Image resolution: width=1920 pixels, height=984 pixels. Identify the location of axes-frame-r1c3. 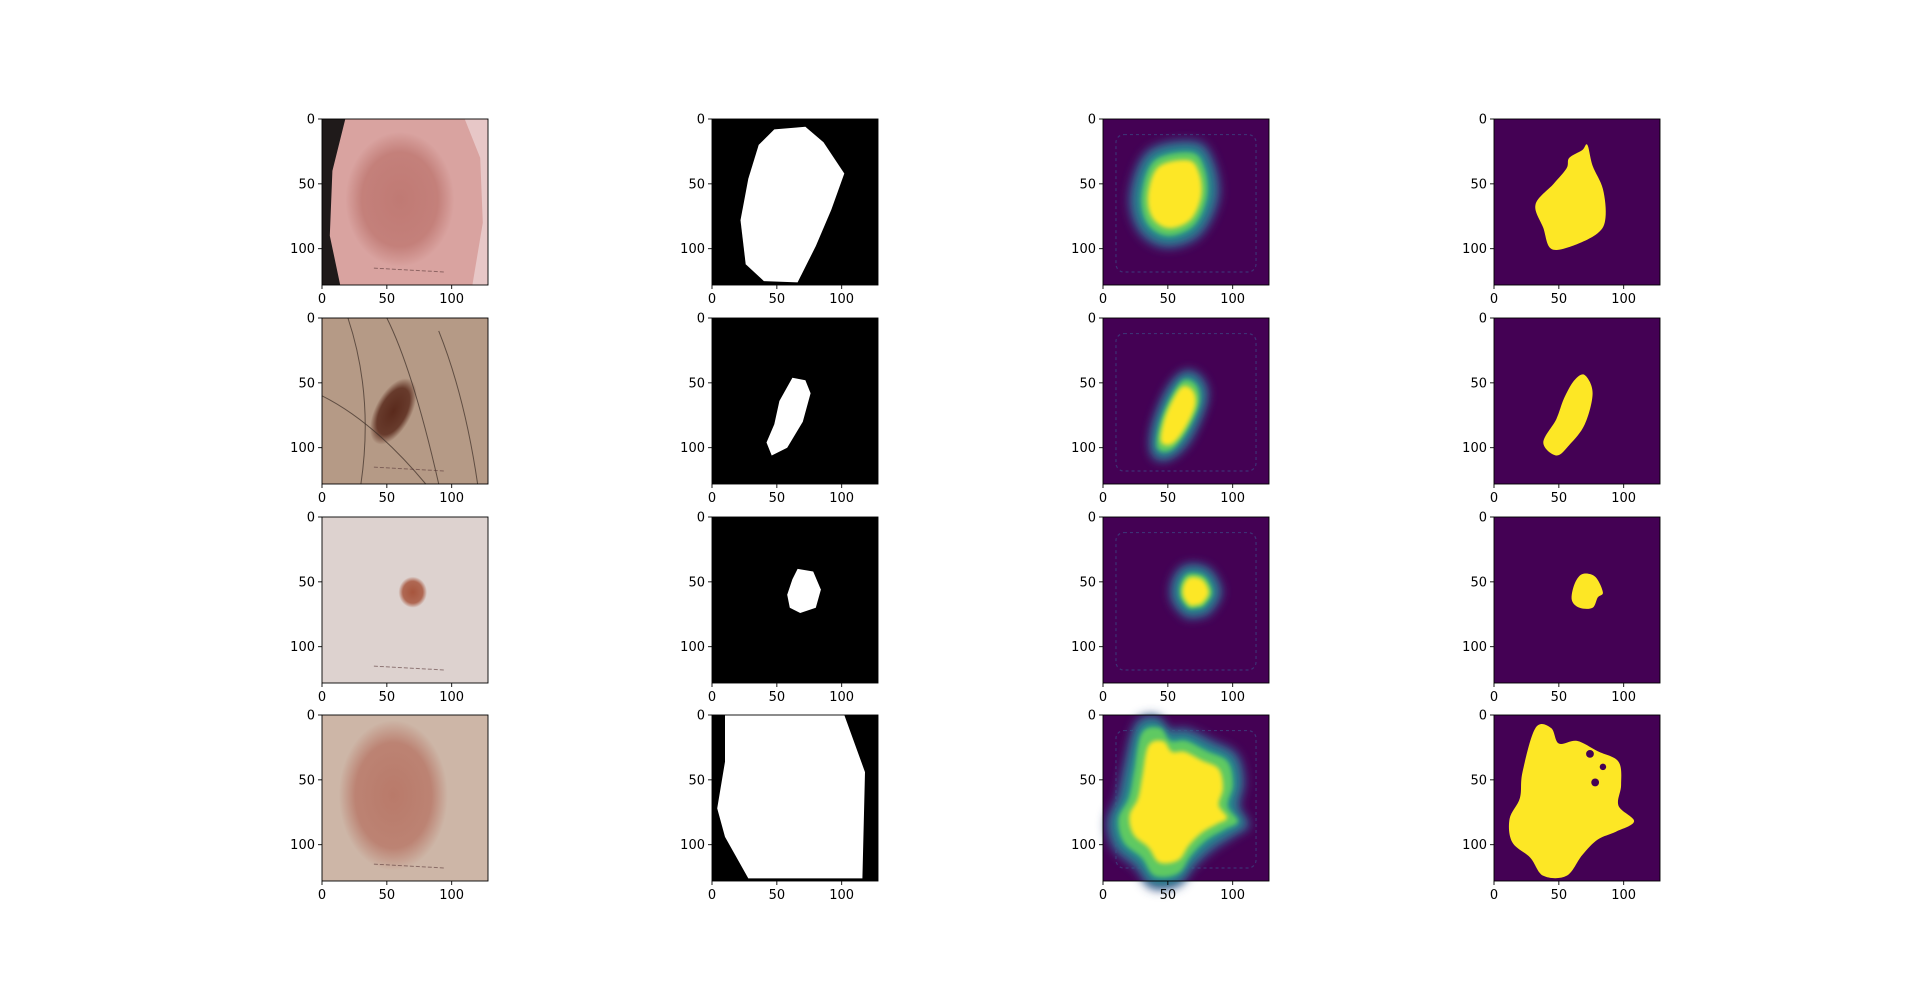
(1577, 401).